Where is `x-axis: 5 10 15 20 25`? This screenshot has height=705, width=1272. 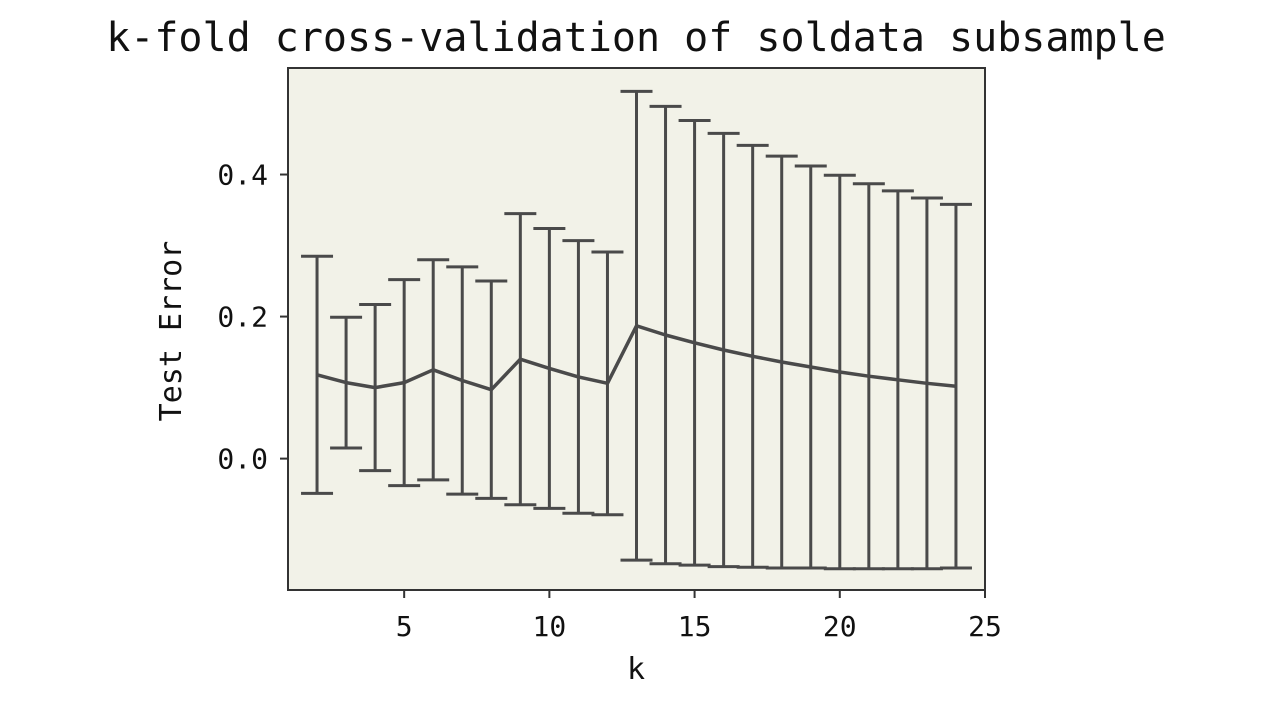
x-axis: 5 10 15 20 25 is located at coordinates (699, 616).